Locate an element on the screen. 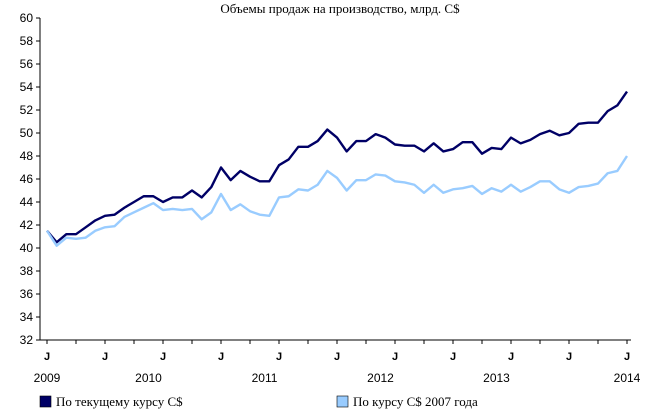  y-tick-label: 54 is located at coordinates (27, 87).